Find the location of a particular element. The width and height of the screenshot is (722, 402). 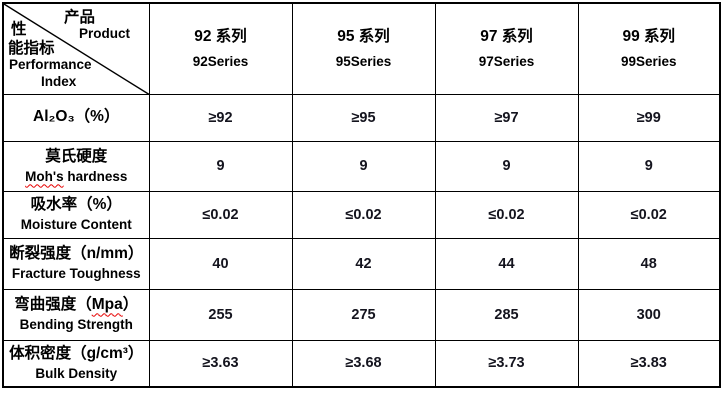

row-label-cn-prefix: 弯曲强度（ is located at coordinates (53, 305).